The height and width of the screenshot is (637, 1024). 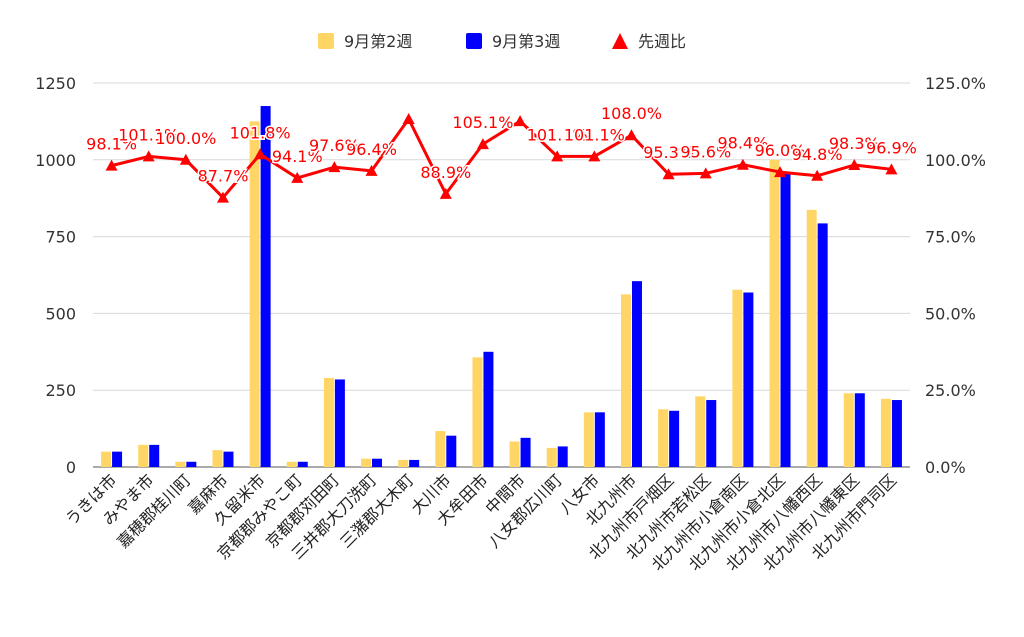 What do you see at coordinates (55, 160) in the screenshot?
I see `left-tick-label: 1000` at bounding box center [55, 160].